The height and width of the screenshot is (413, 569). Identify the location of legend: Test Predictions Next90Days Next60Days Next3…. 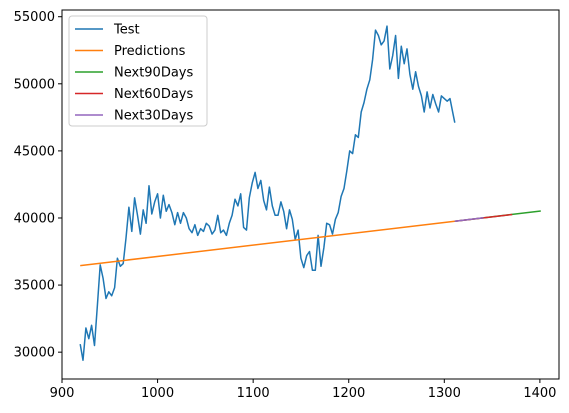
(138, 71).